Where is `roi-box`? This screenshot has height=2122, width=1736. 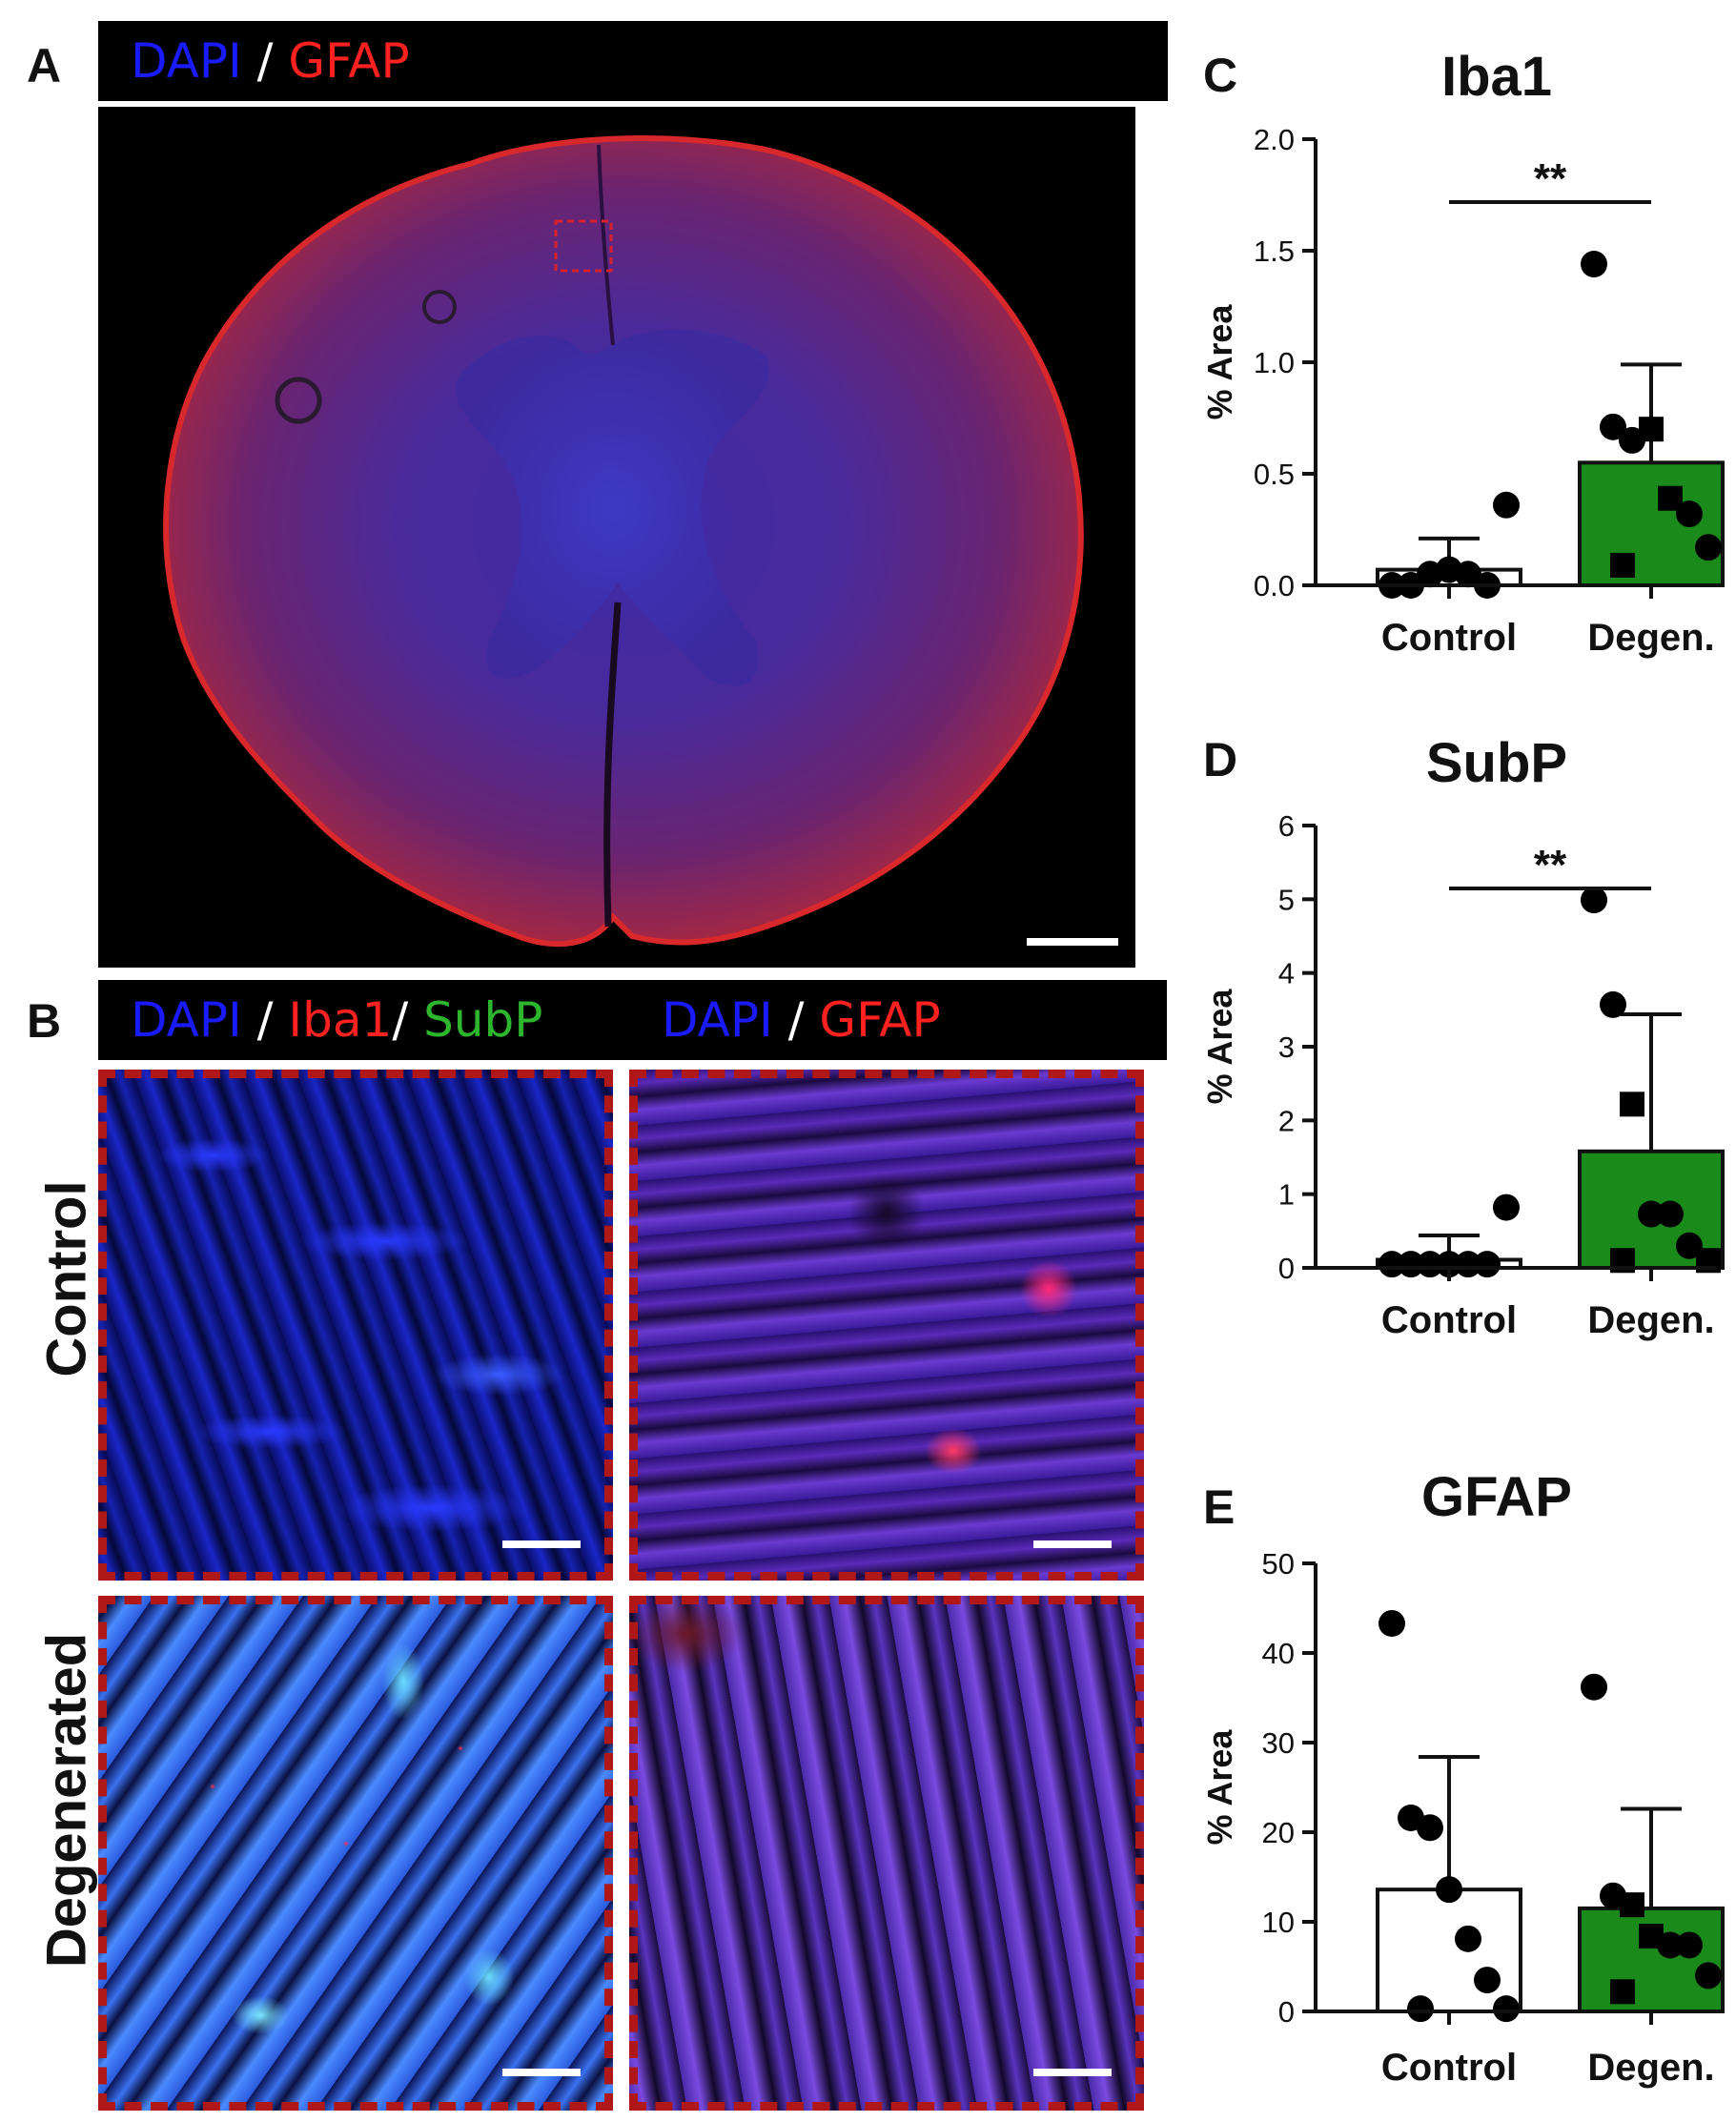
roi-box is located at coordinates (583, 246).